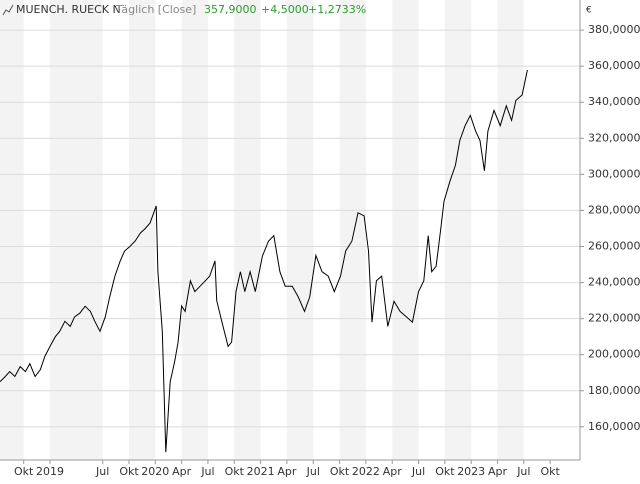 The width and height of the screenshot is (640, 484). What do you see at coordinates (50, 471) in the screenshot?
I see `x-tick-label: 2019` at bounding box center [50, 471].